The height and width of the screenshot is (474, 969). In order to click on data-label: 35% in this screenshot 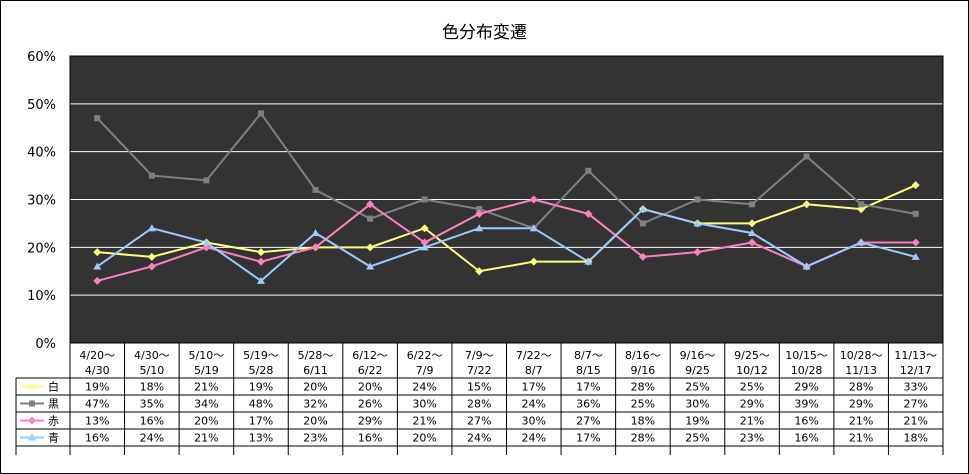, I will do `click(152, 404)`.